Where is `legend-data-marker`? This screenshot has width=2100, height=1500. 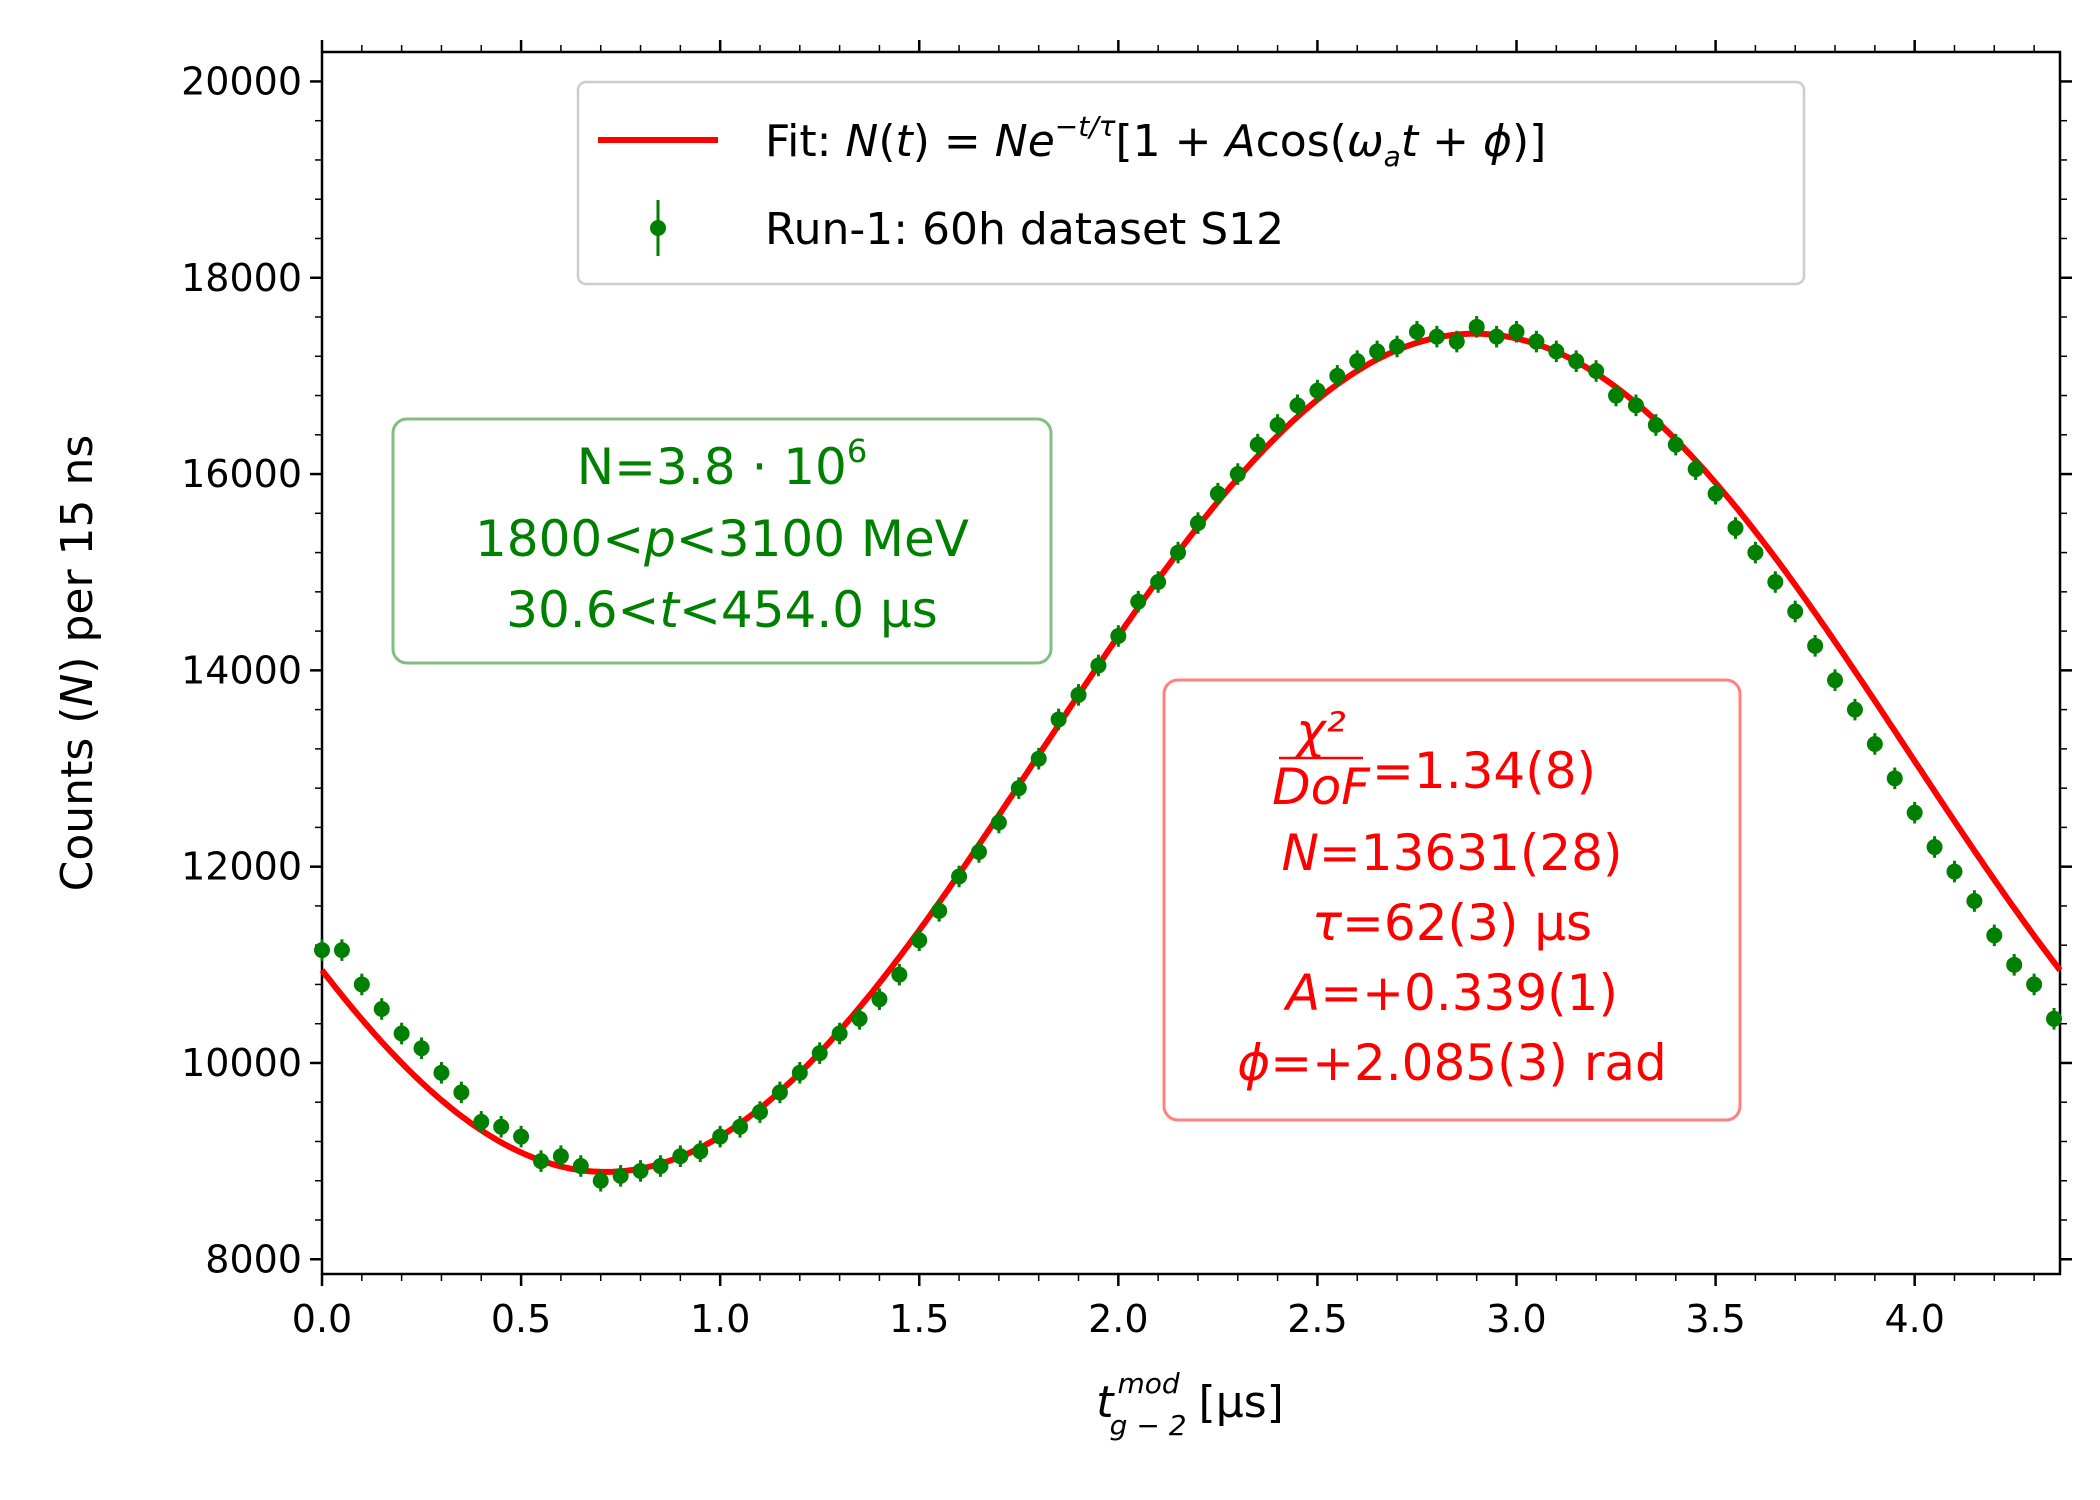
legend-data-marker is located at coordinates (658, 228).